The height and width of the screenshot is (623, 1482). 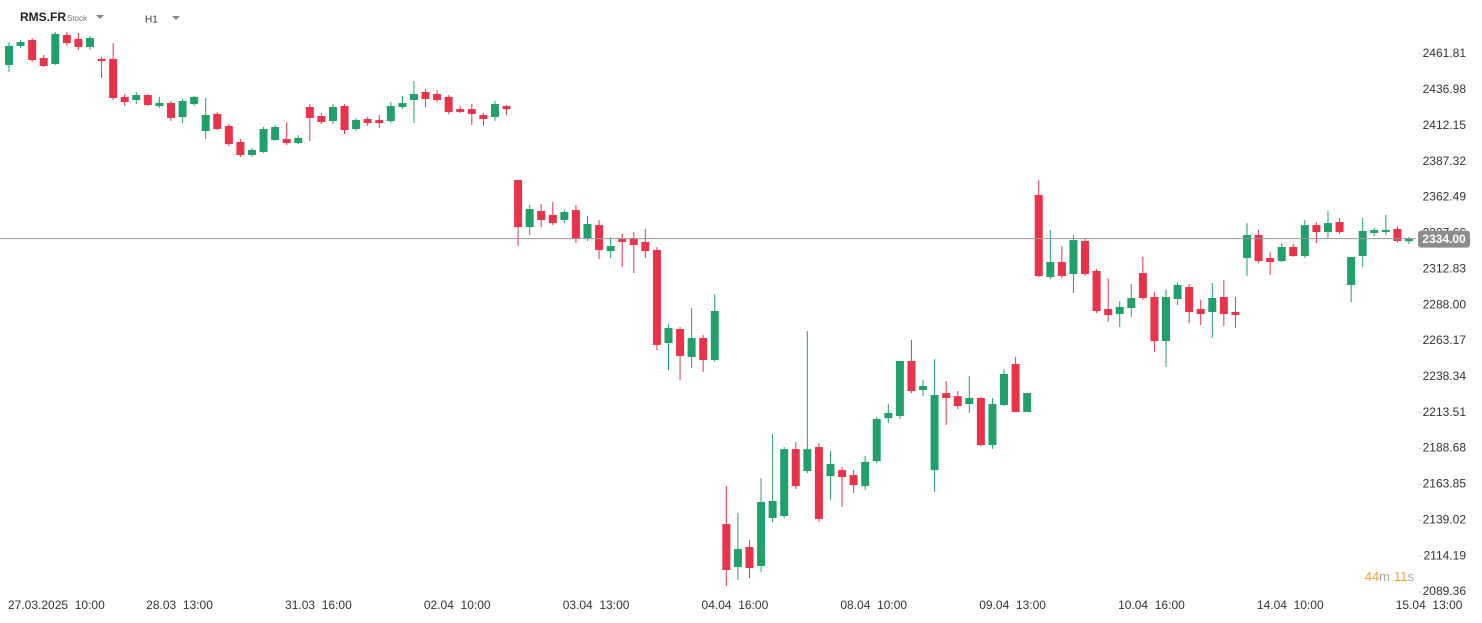 What do you see at coordinates (1372, 576) in the screenshot?
I see `countdown-minutes: 44` at bounding box center [1372, 576].